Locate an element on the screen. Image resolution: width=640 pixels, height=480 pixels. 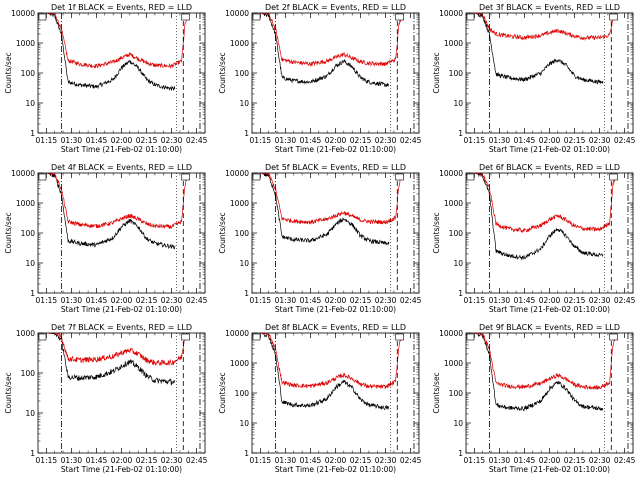
panel-title: Det 1f BLACK = Events, RED = LLD is located at coordinates (121, 7).